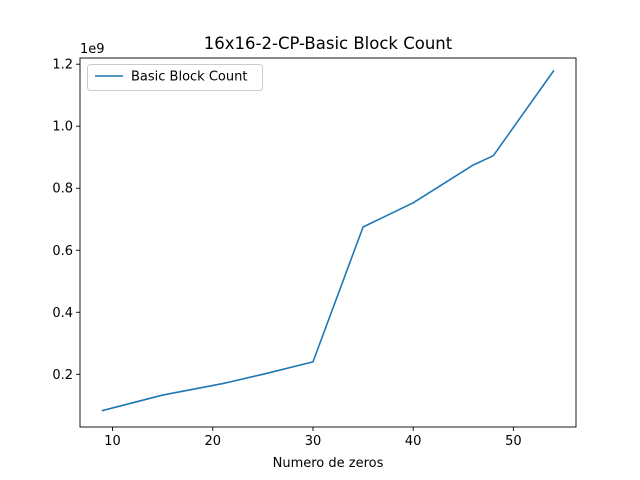  What do you see at coordinates (328, 43) in the screenshot?
I see `chart-title: 16x16-2-CP-Basic Block Count` at bounding box center [328, 43].